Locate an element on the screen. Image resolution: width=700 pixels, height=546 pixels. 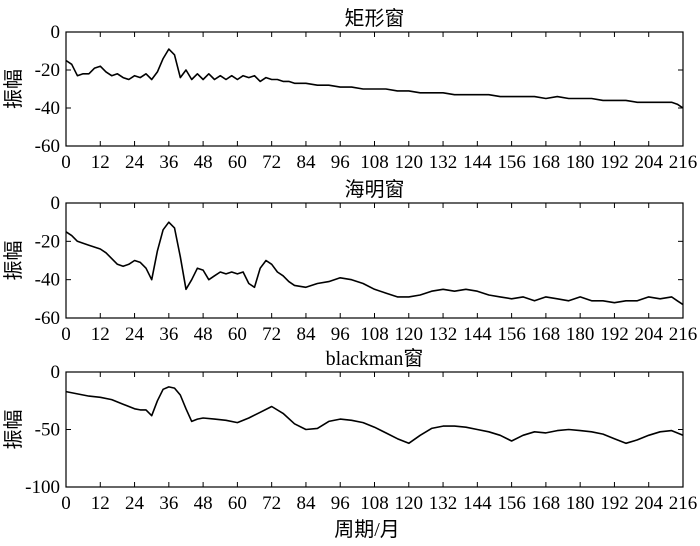
x-axis-label: 周期/月 is located at coordinates (367, 530).